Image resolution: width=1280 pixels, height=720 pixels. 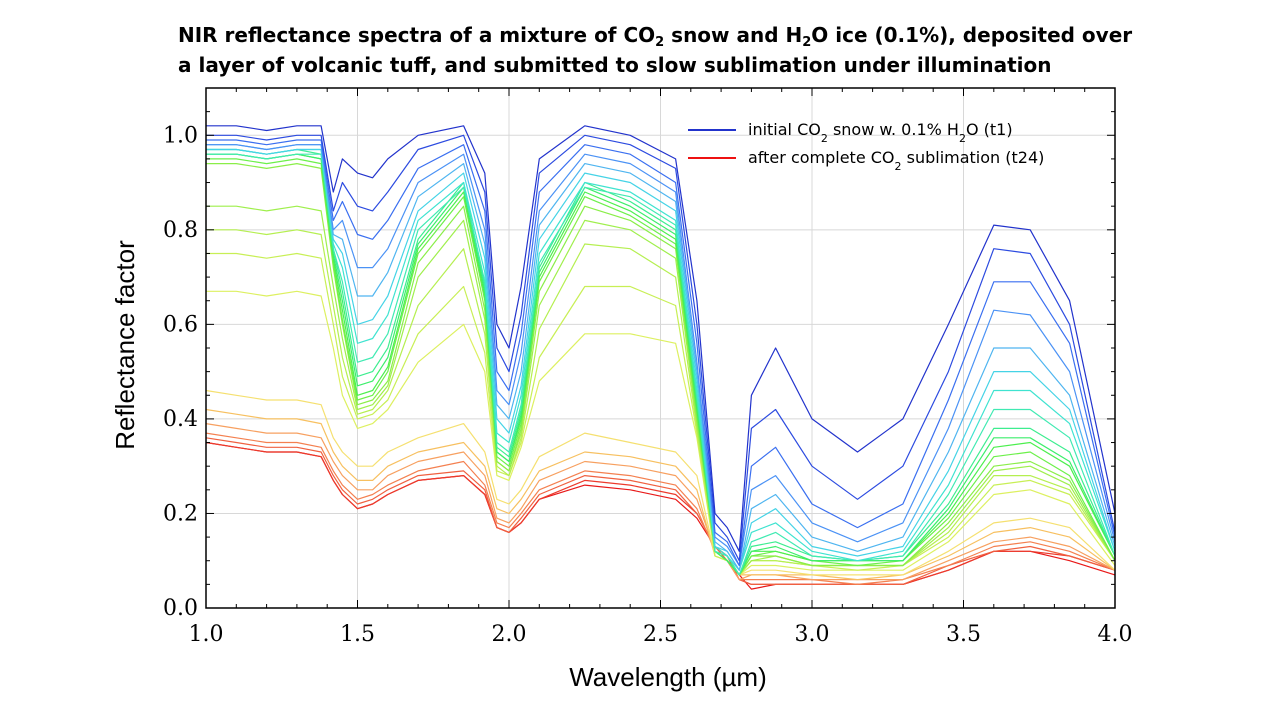 I want to click on y-tick-label: 0.0, so click(x=180, y=608).